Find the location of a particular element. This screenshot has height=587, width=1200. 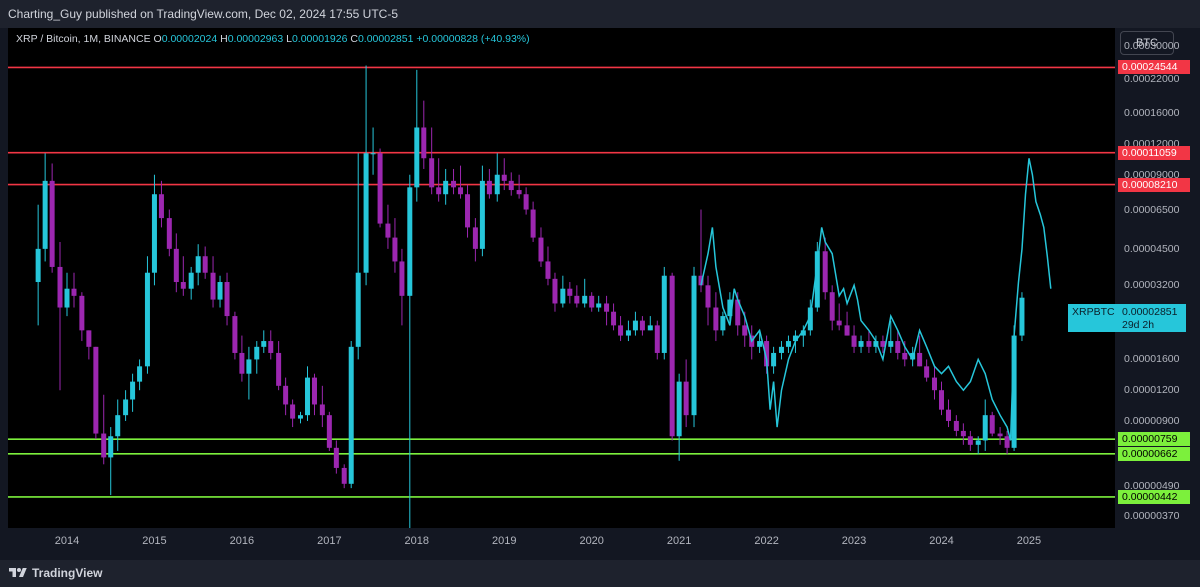

currency-button: BTC is located at coordinates (1147, 43).